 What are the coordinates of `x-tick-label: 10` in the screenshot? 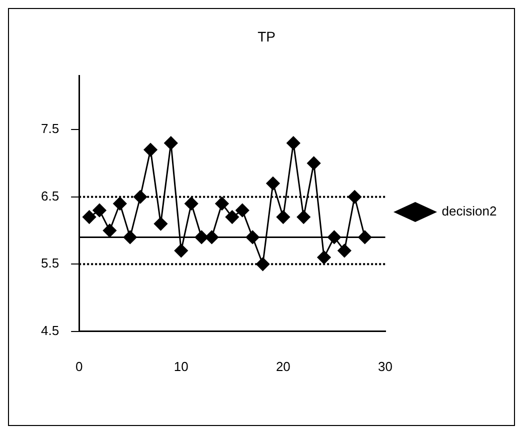 It's located at (181, 366).